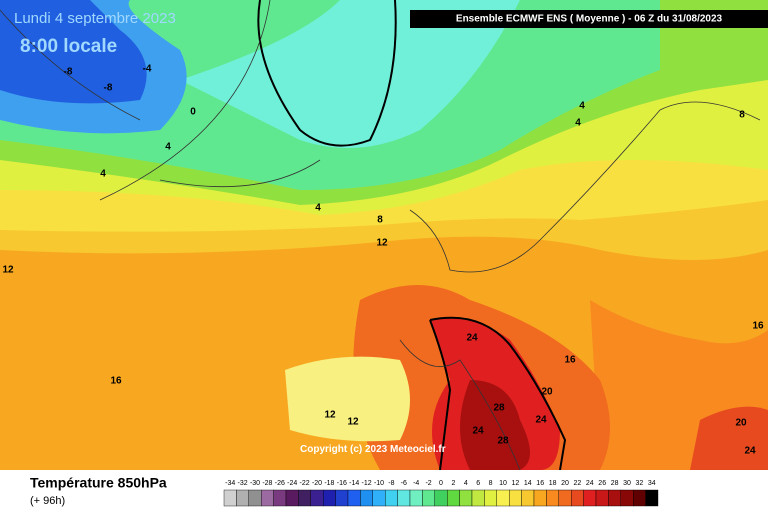 Image resolution: width=768 pixels, height=512 pixels. Describe the element at coordinates (347, 399) in the screenshot. I see `zone-cool-spot` at that location.